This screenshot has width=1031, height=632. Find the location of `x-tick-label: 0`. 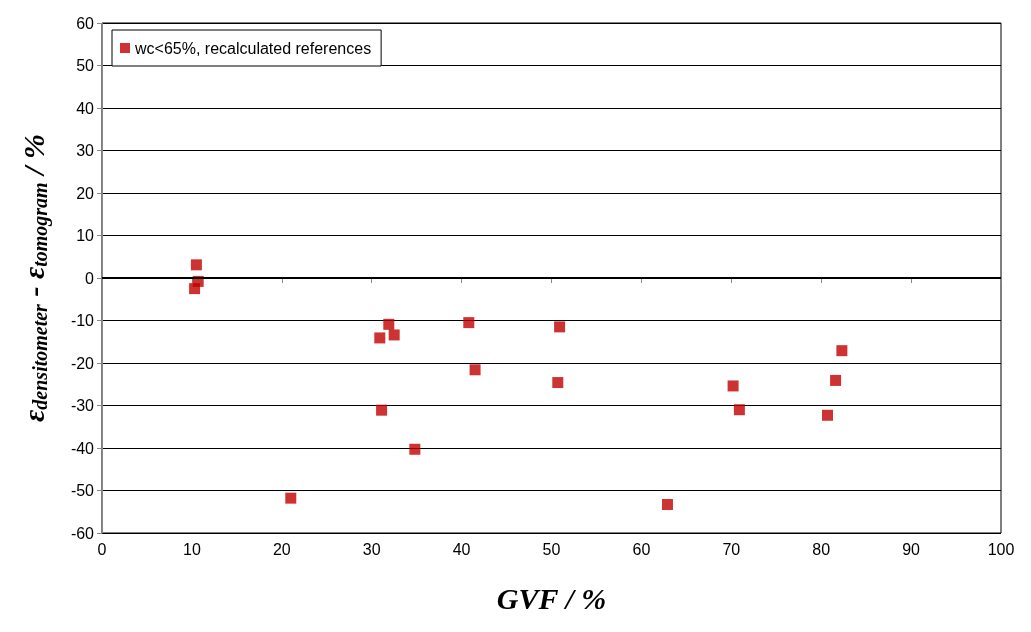

x-tick-label: 0 is located at coordinates (102, 549).